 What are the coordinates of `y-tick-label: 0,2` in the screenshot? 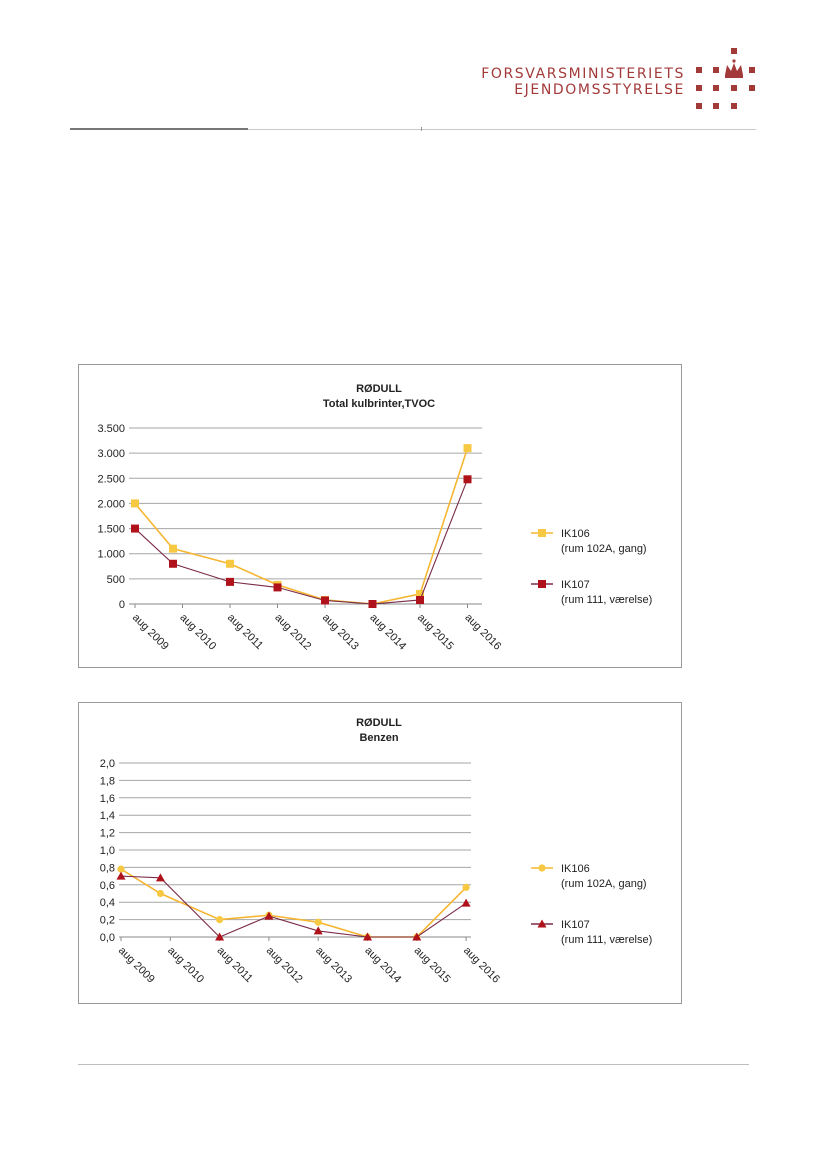 It's located at (107, 921).